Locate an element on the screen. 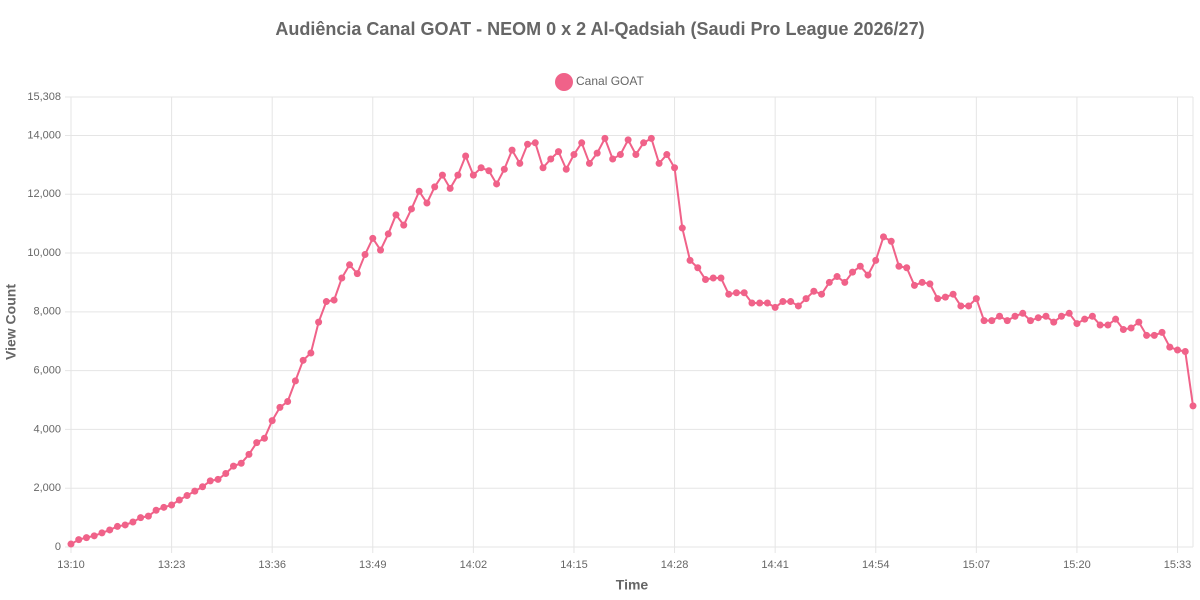  x-tick-label: 14:15 is located at coordinates (574, 565).